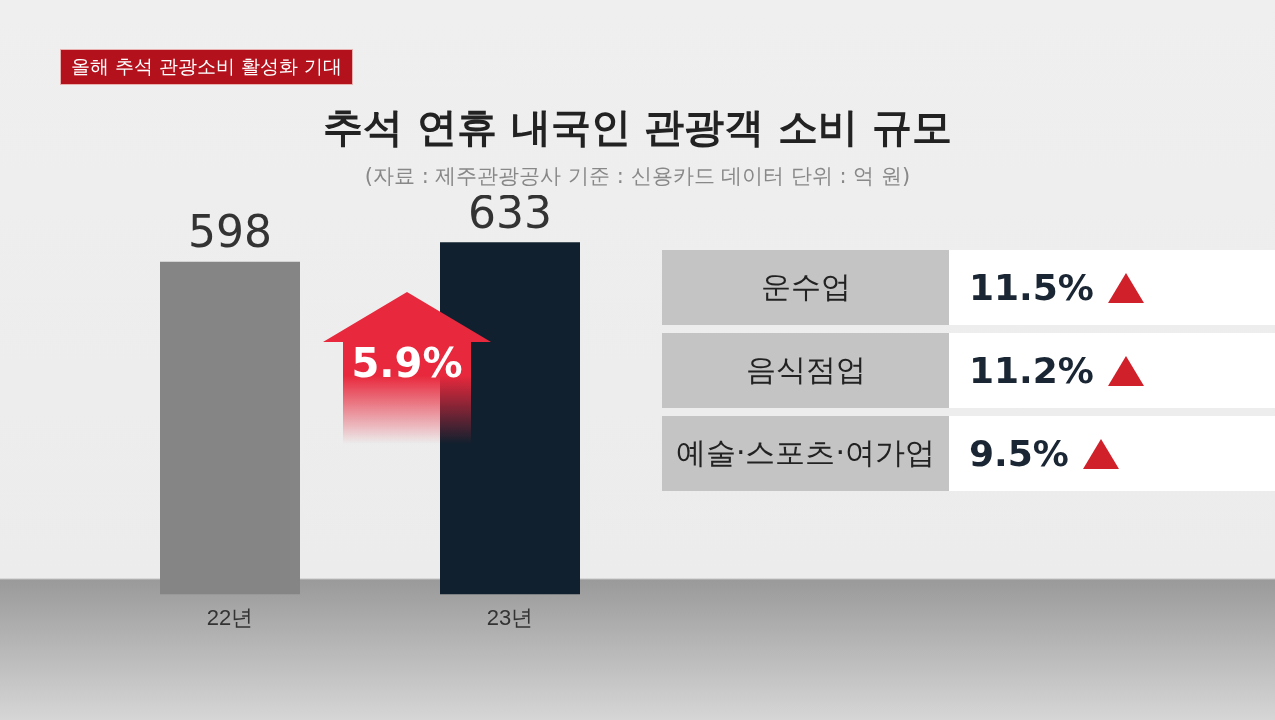 Image resolution: width=1275 pixels, height=720 pixels. Describe the element at coordinates (510, 617) in the screenshot. I see `x-tick-label: 23년` at that location.